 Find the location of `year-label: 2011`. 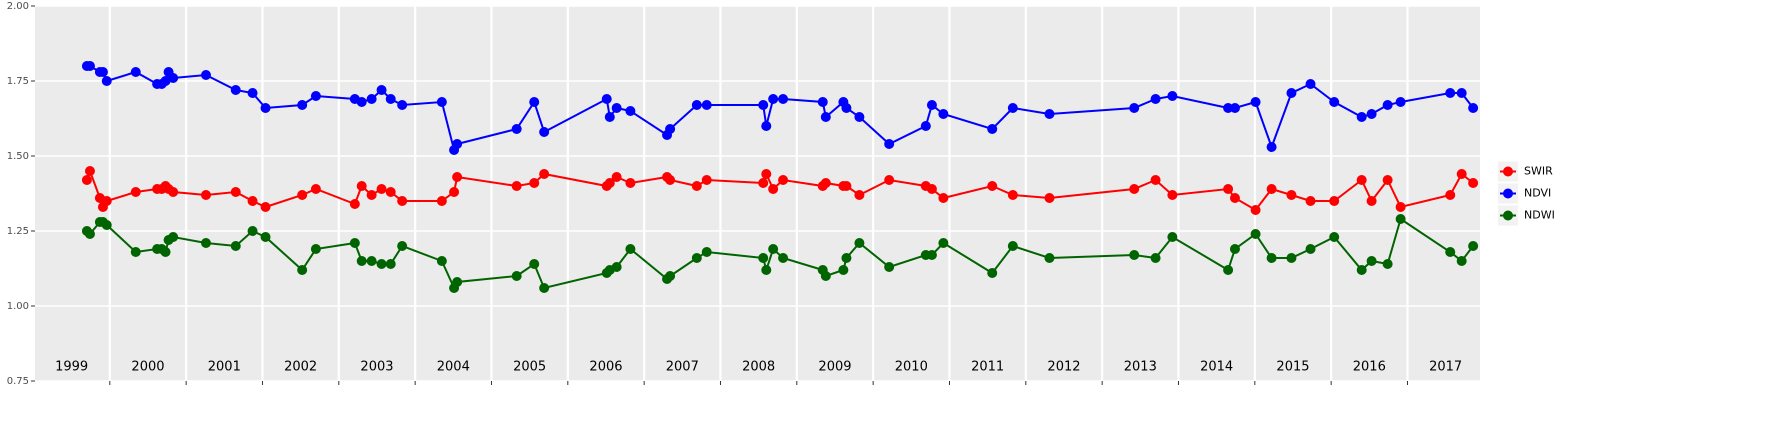

year-label: 2011 is located at coordinates (987, 367).